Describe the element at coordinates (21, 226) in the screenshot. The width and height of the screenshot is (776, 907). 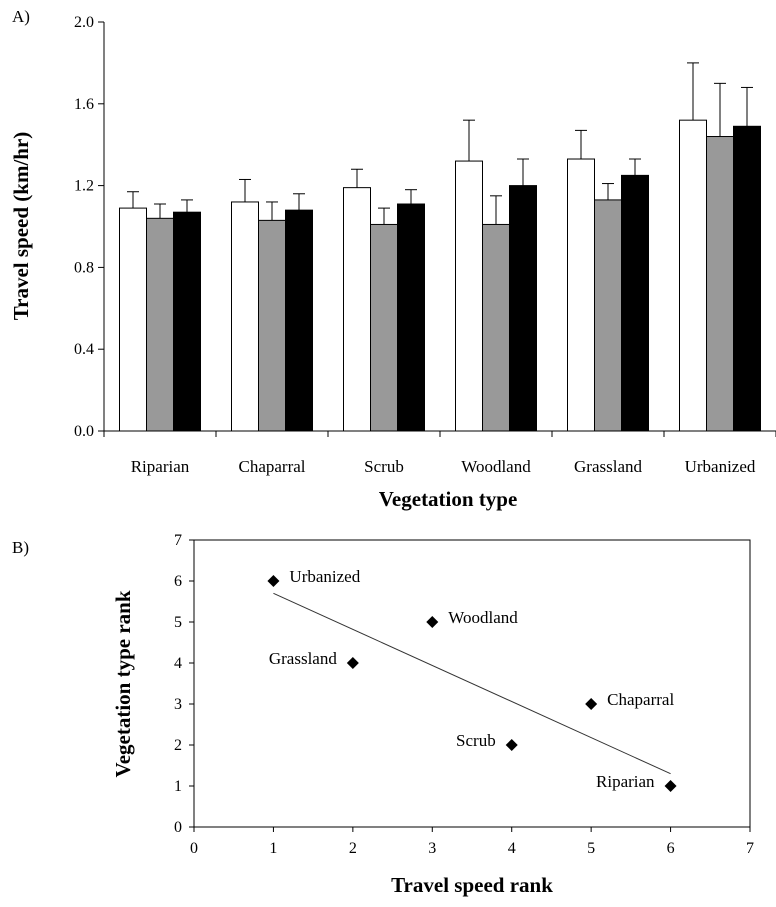
I see `panel-a-y-axis-title: Travel speed (km/hr)` at that location.